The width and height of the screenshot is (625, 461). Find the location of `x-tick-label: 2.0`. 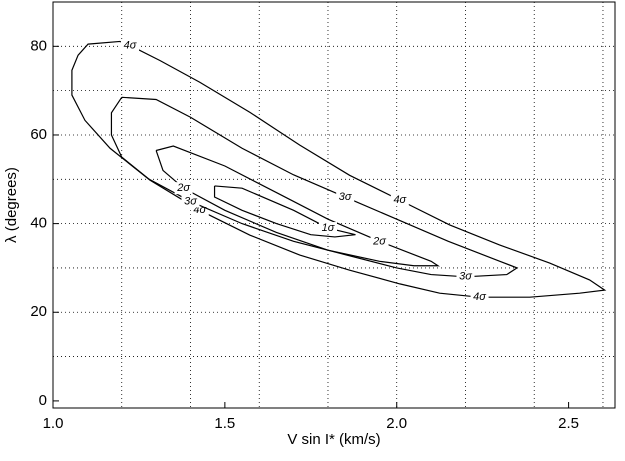

x-tick-label: 2.0 is located at coordinates (396, 423).